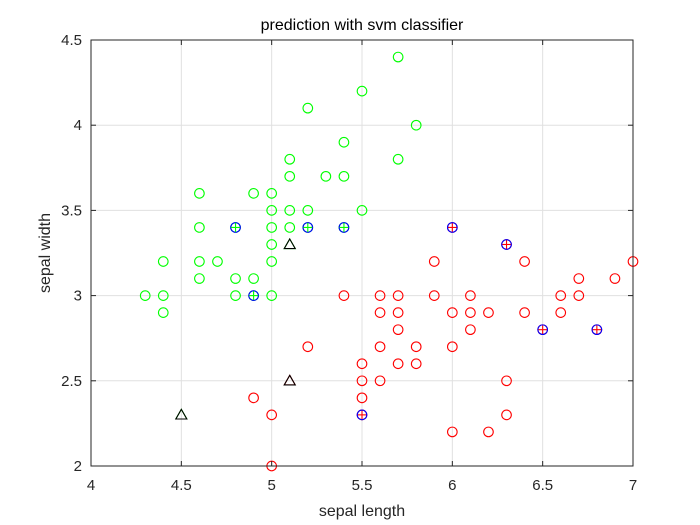  I want to click on x-tick-label: 6.5, so click(542, 485).